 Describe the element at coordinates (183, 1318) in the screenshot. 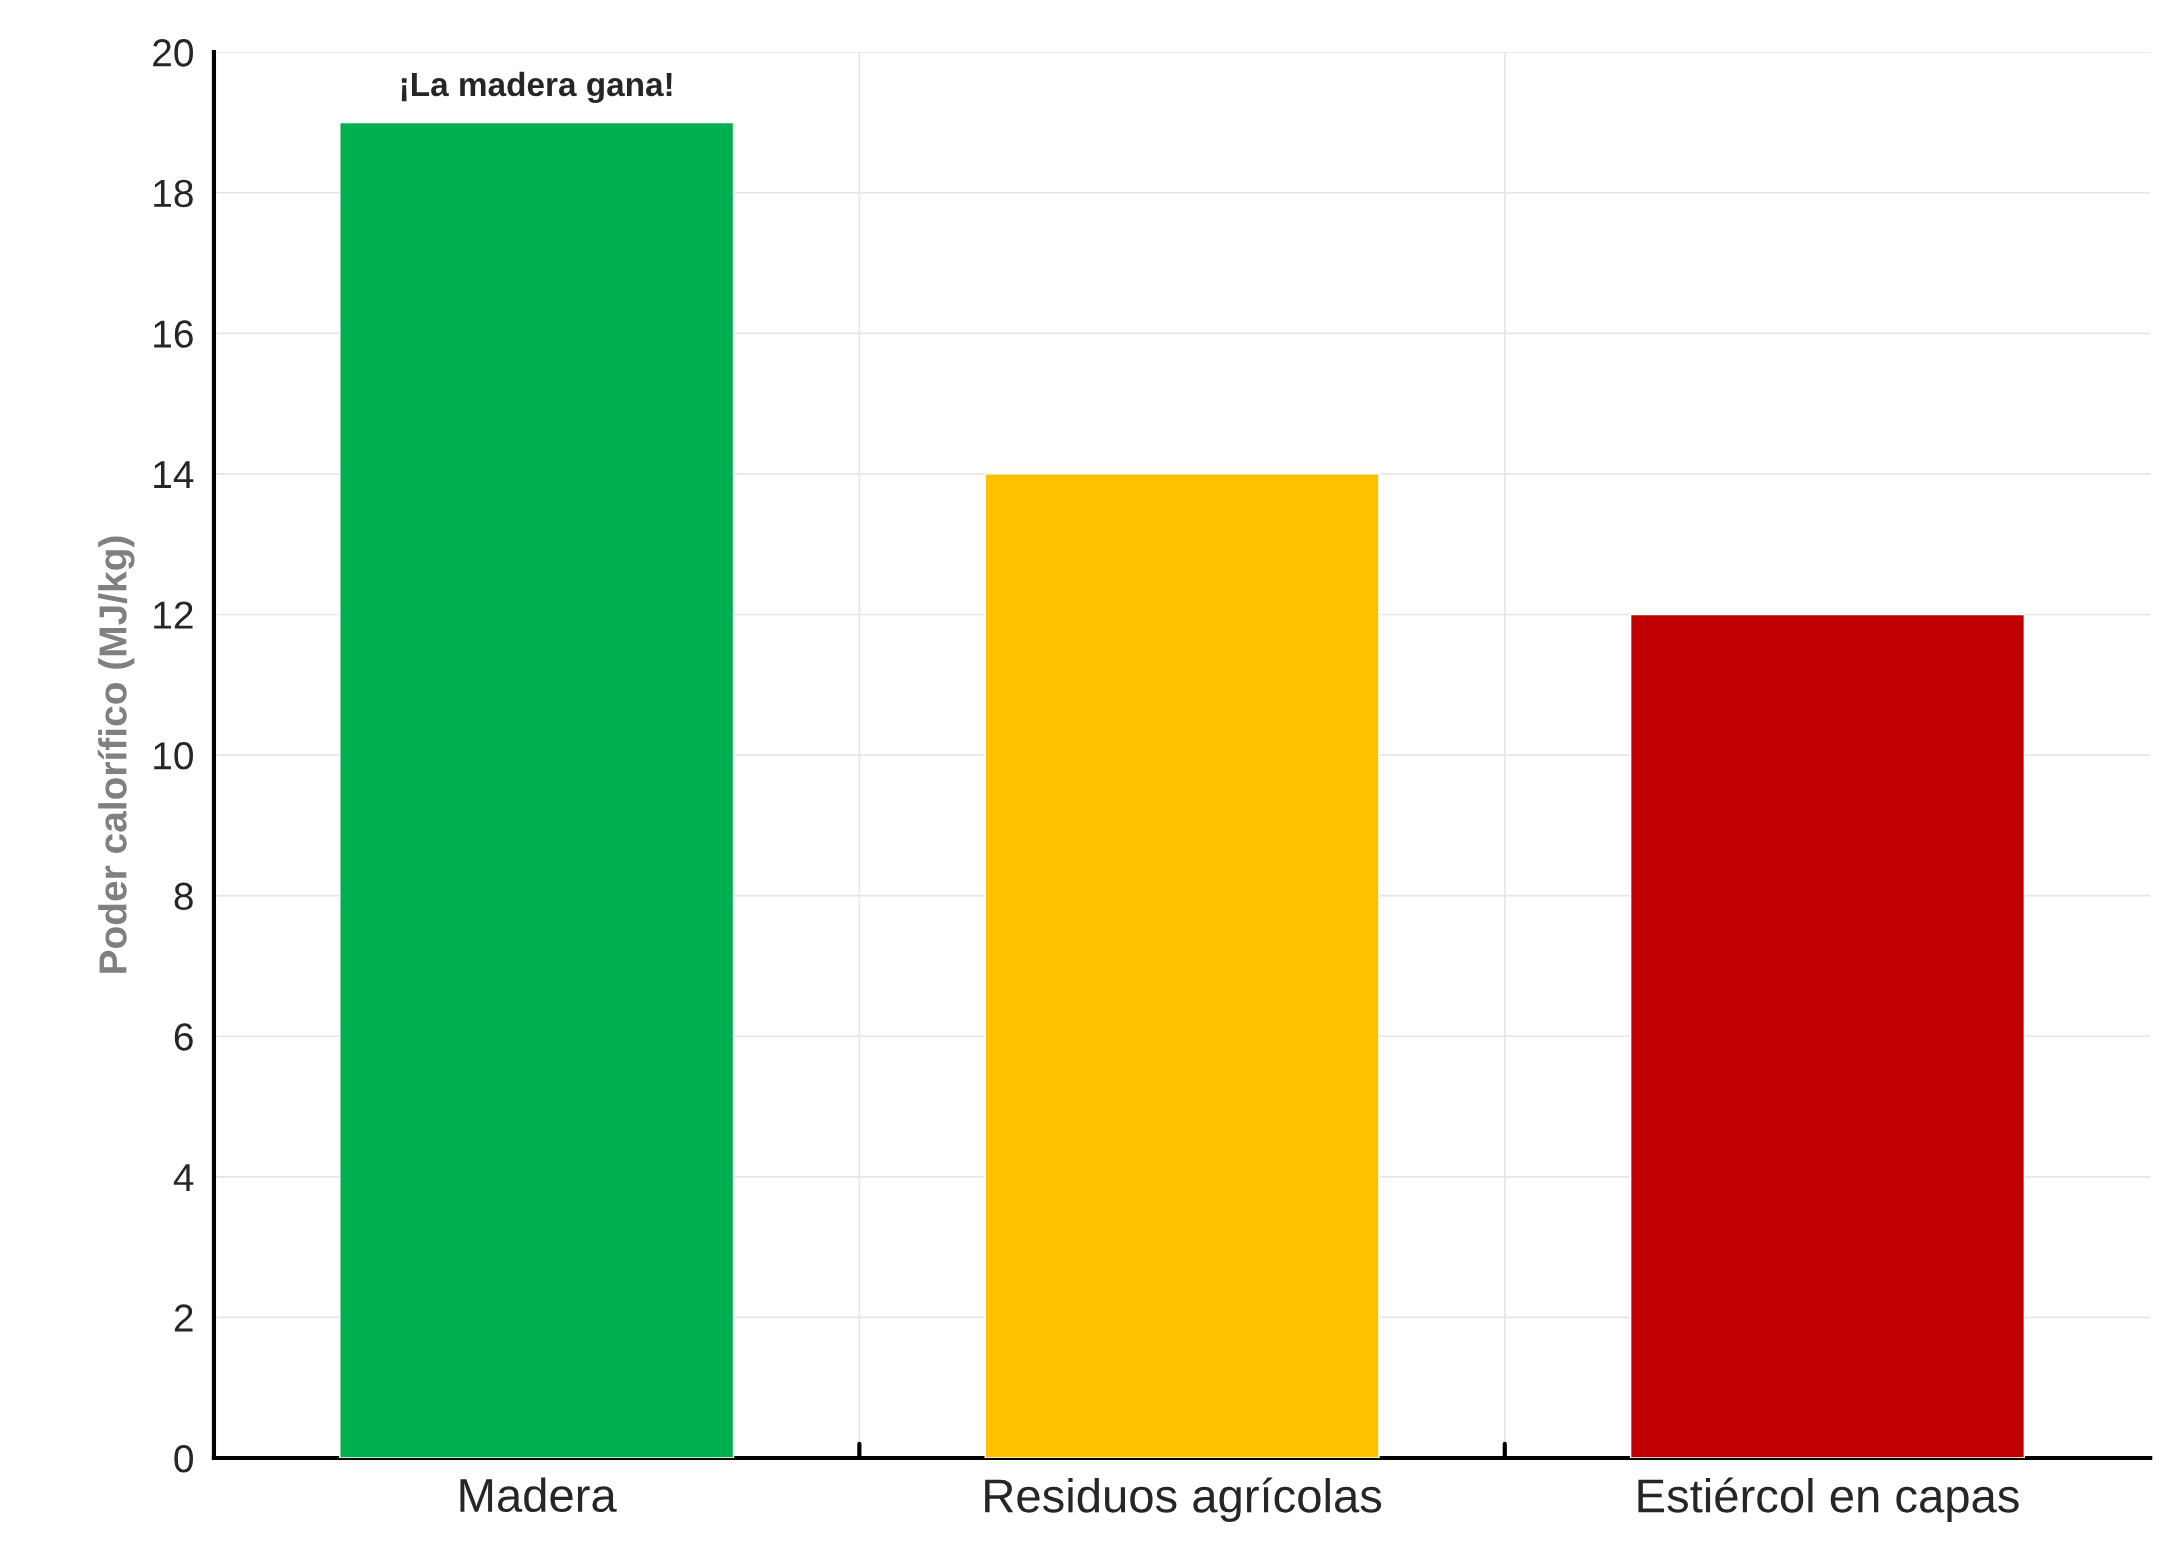

I see `y-tick-label: 2` at that location.